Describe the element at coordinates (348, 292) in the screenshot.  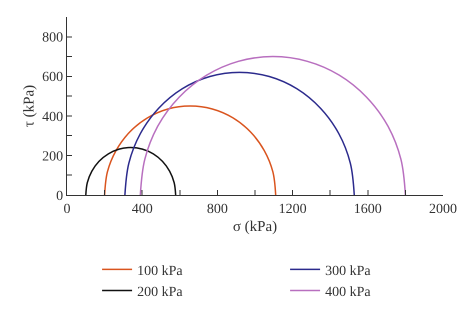
I see `legend-label: 400 kPa` at that location.